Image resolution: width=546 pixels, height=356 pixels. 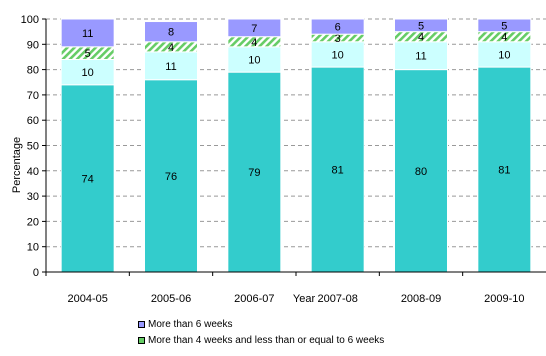 I want to click on y-tick-label: 90, so click(x=33, y=45).